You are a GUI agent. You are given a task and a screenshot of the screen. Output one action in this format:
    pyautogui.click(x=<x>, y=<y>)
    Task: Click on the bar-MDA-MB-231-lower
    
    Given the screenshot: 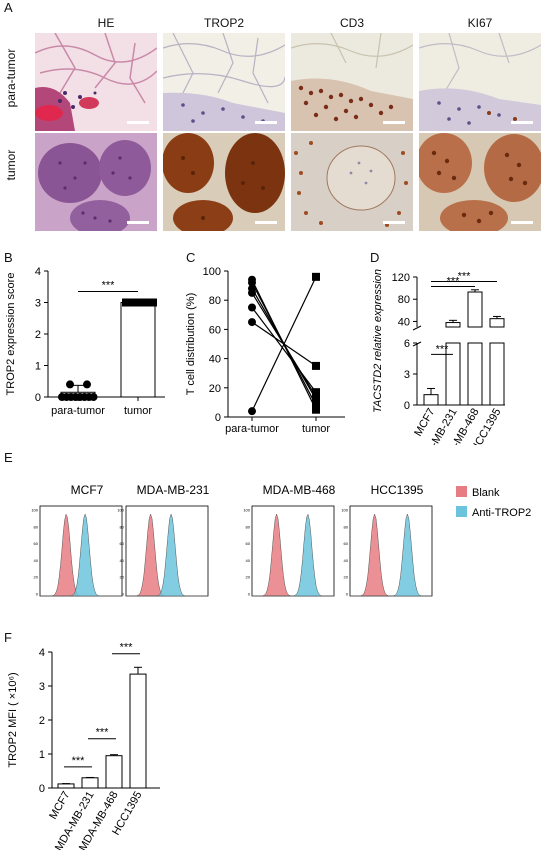 What is the action you would take?
    pyautogui.click(x=453, y=374)
    